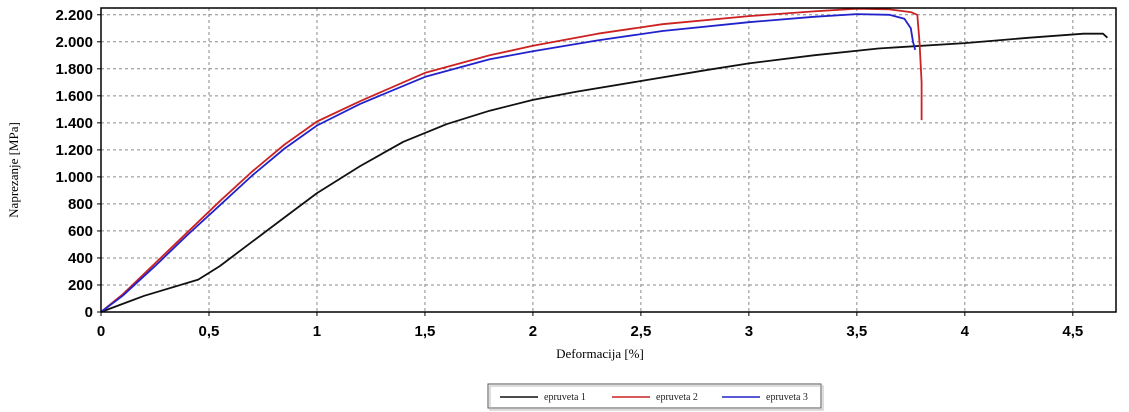  I want to click on x-tick-label: 4, so click(965, 331).